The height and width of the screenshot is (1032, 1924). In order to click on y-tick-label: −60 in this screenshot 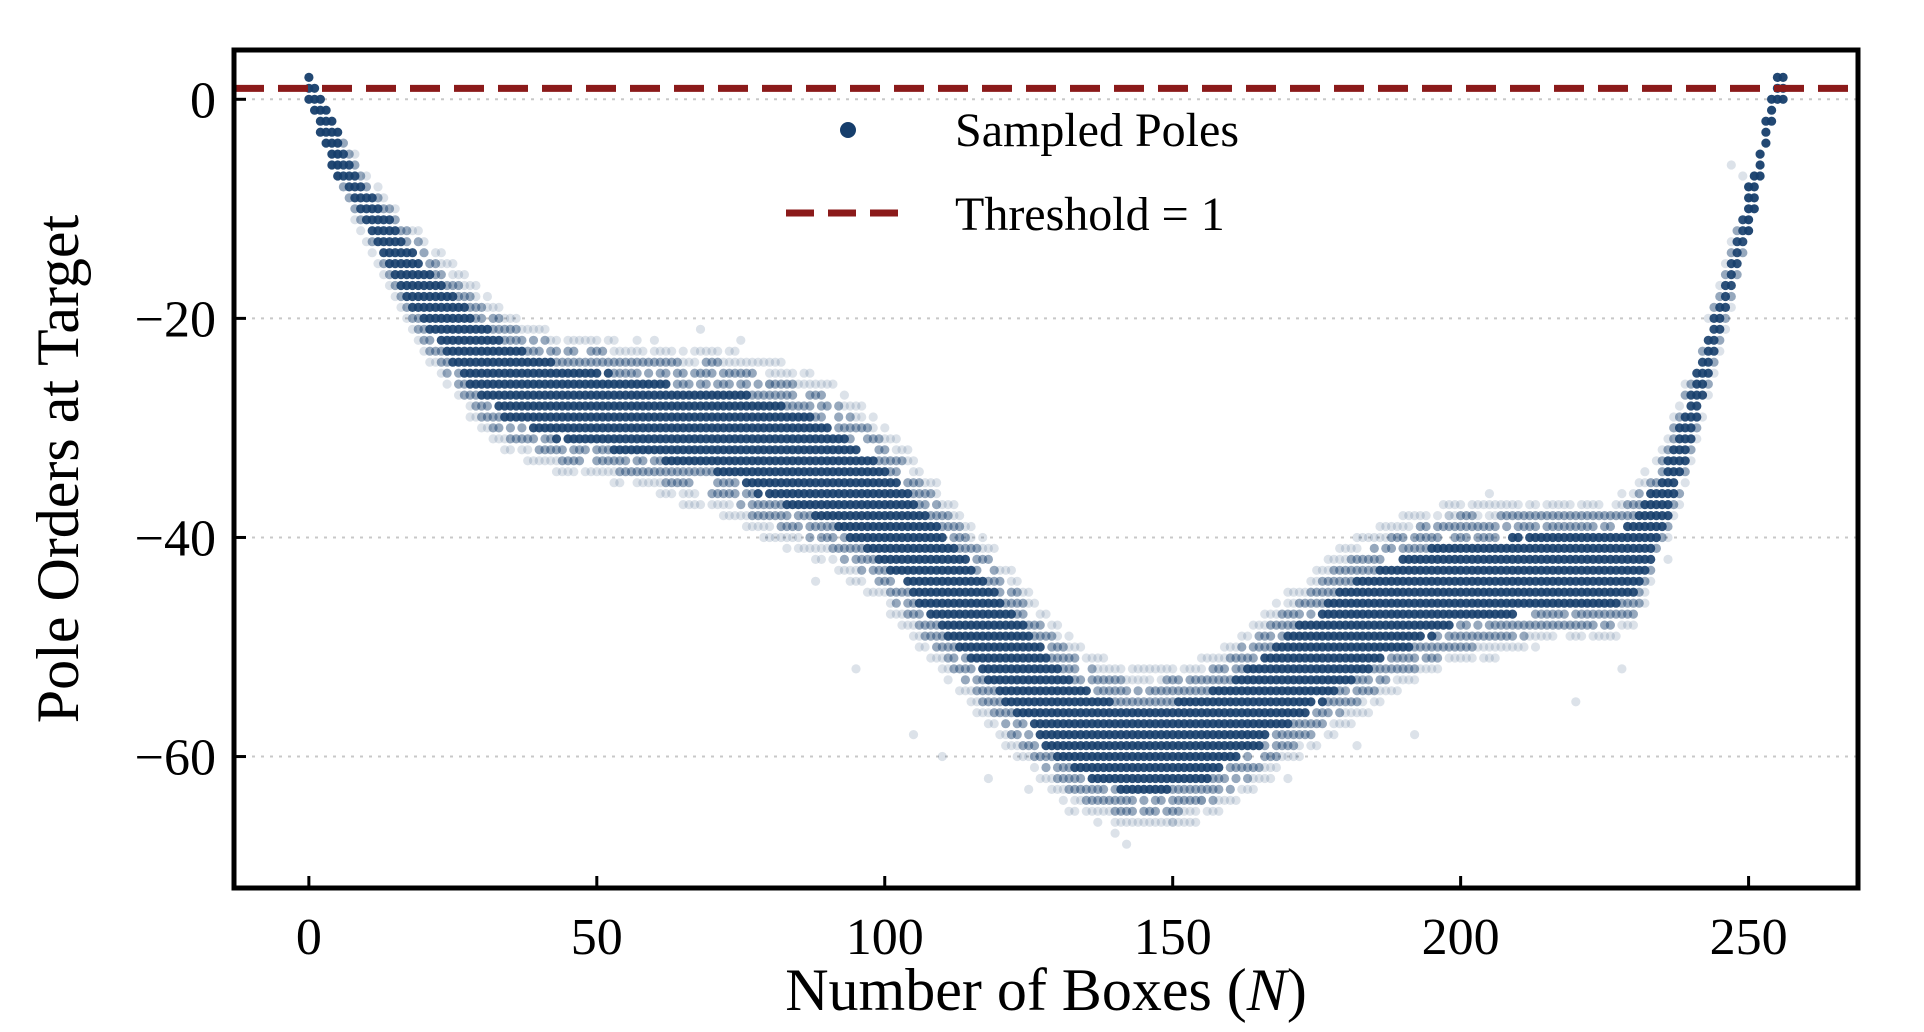, I will do `click(175, 758)`.